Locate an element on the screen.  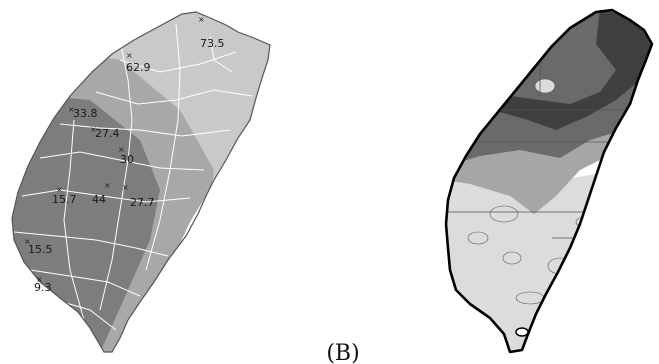
station-marker-4: × is located at coordinates (93, 129).